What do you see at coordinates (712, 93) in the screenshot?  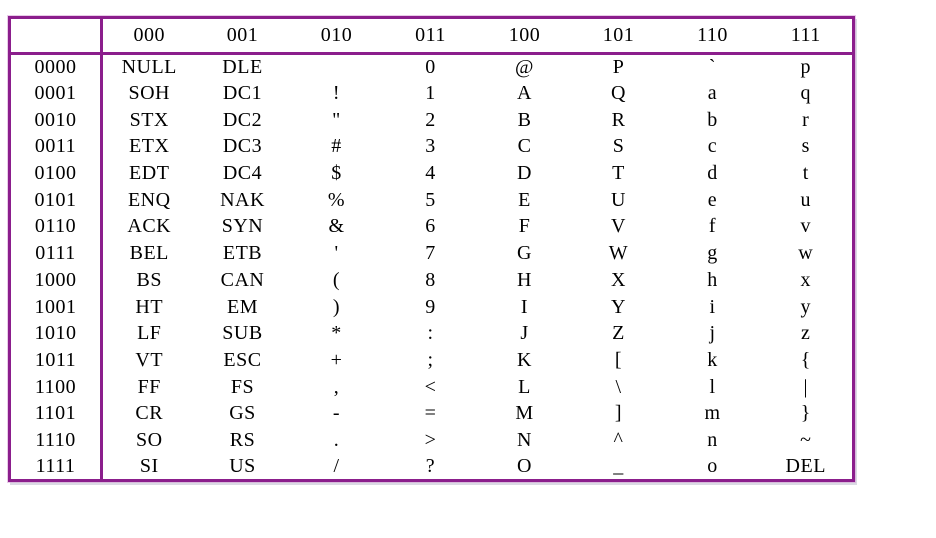 I see `data-cell: a` at bounding box center [712, 93].